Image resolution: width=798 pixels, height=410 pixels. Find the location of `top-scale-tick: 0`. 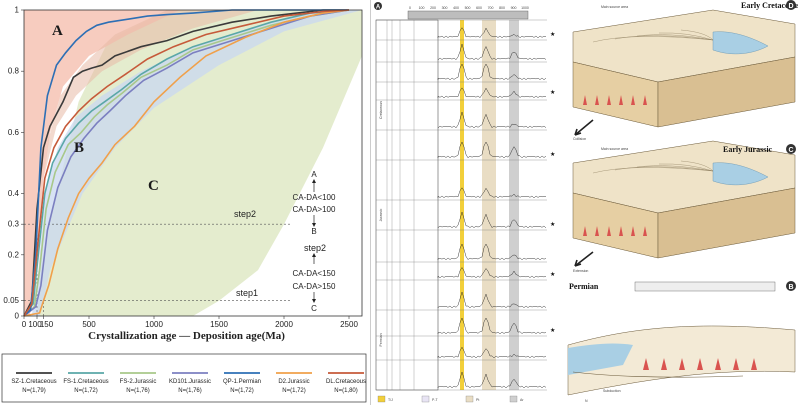

top-scale-tick: 0 is located at coordinates (410, 8).